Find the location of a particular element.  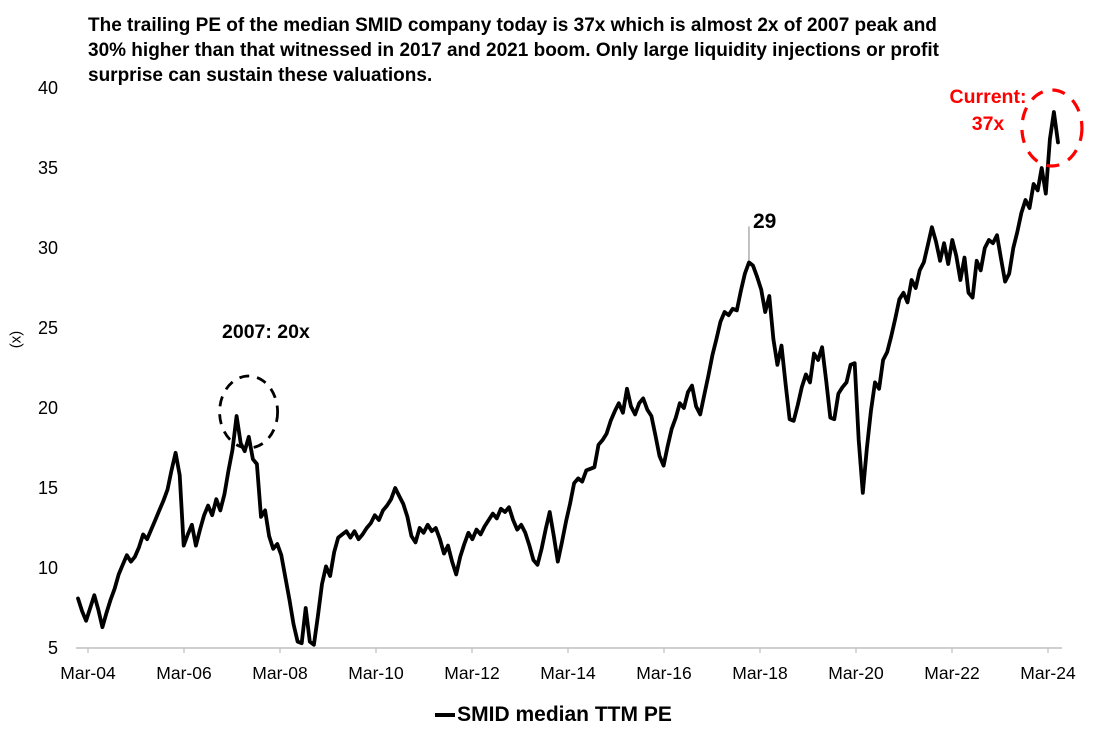

annotation-2018-peak: 29 is located at coordinates (765, 221).